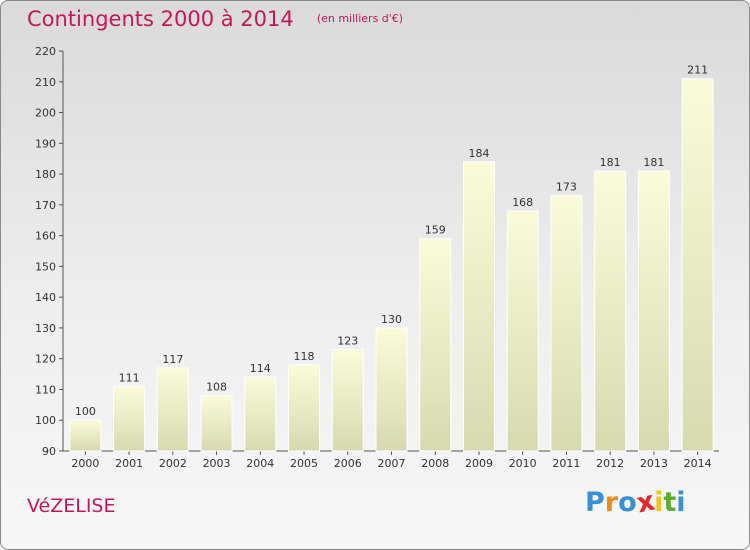 Image resolution: width=750 pixels, height=550 pixels. I want to click on data-label: 118, so click(304, 356).